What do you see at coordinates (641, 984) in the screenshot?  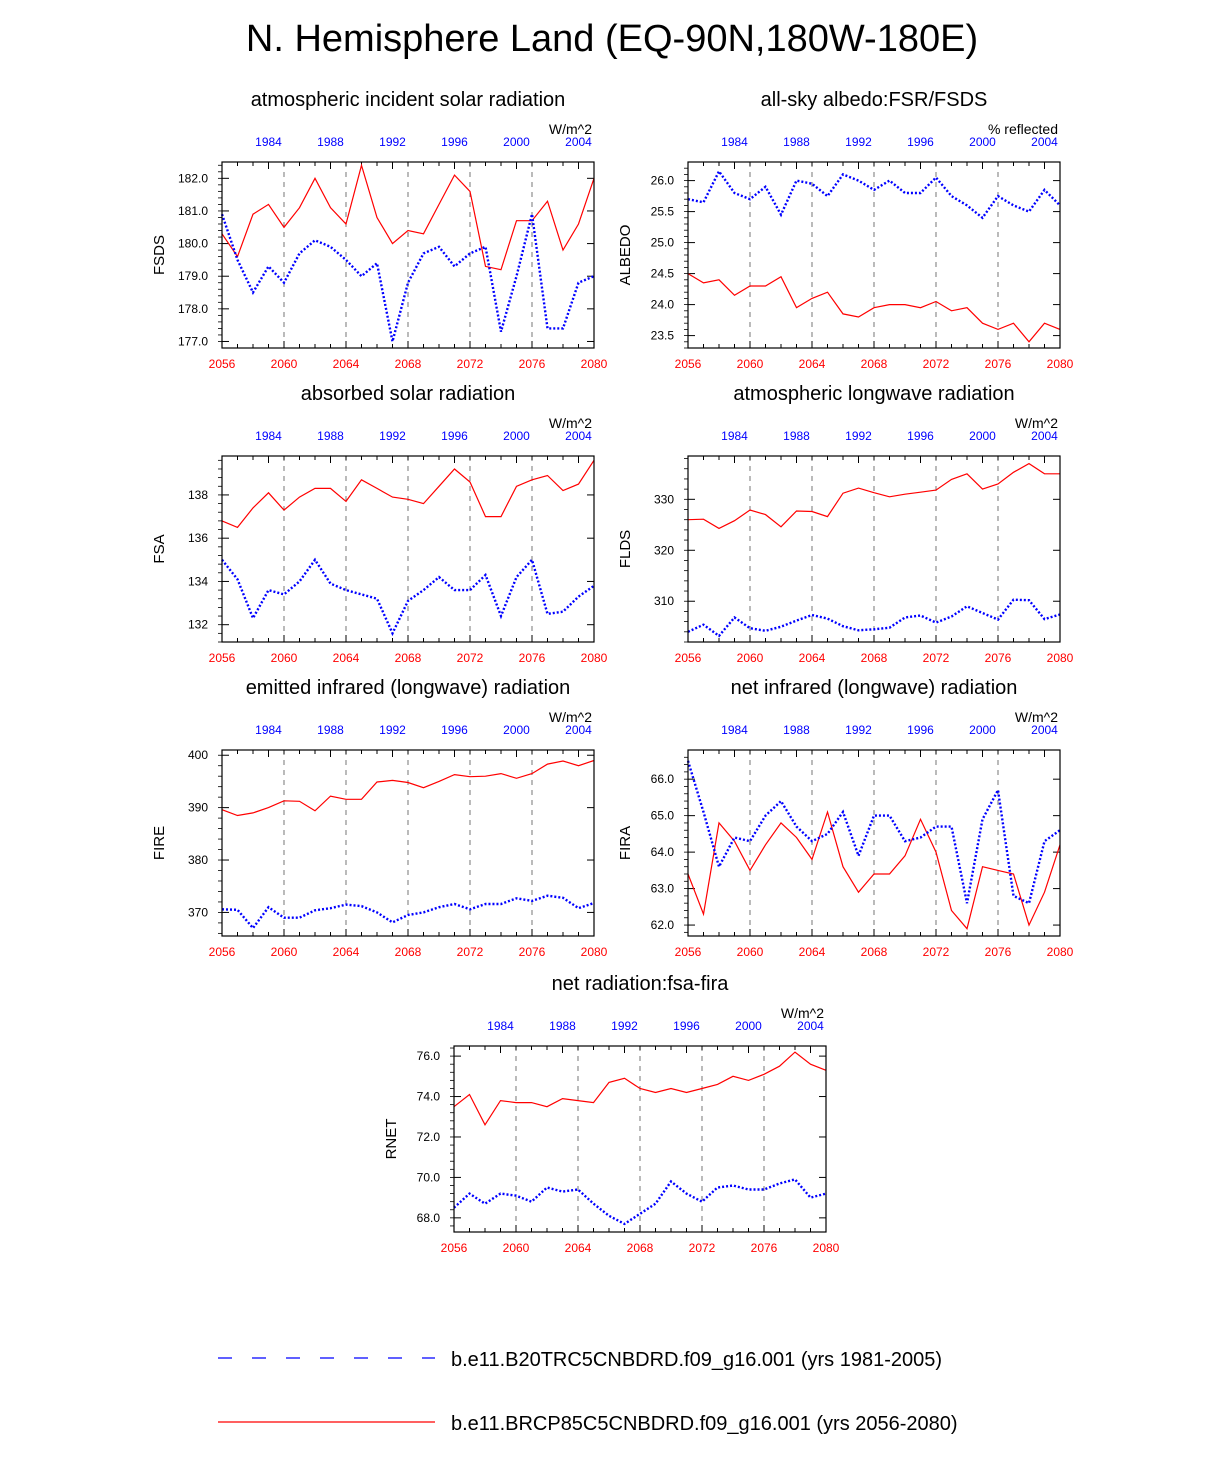 I see `panel-title: net radiation:fsa-fira` at bounding box center [641, 984].